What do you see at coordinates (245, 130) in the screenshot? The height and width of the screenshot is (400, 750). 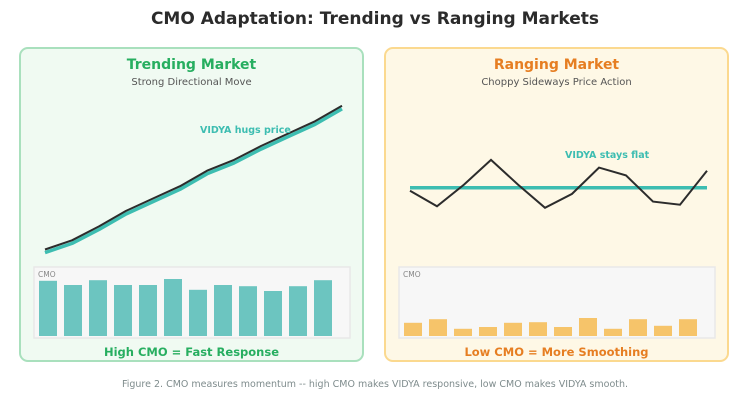 I see `trending-annotation: VIDYA hugs price` at bounding box center [245, 130].